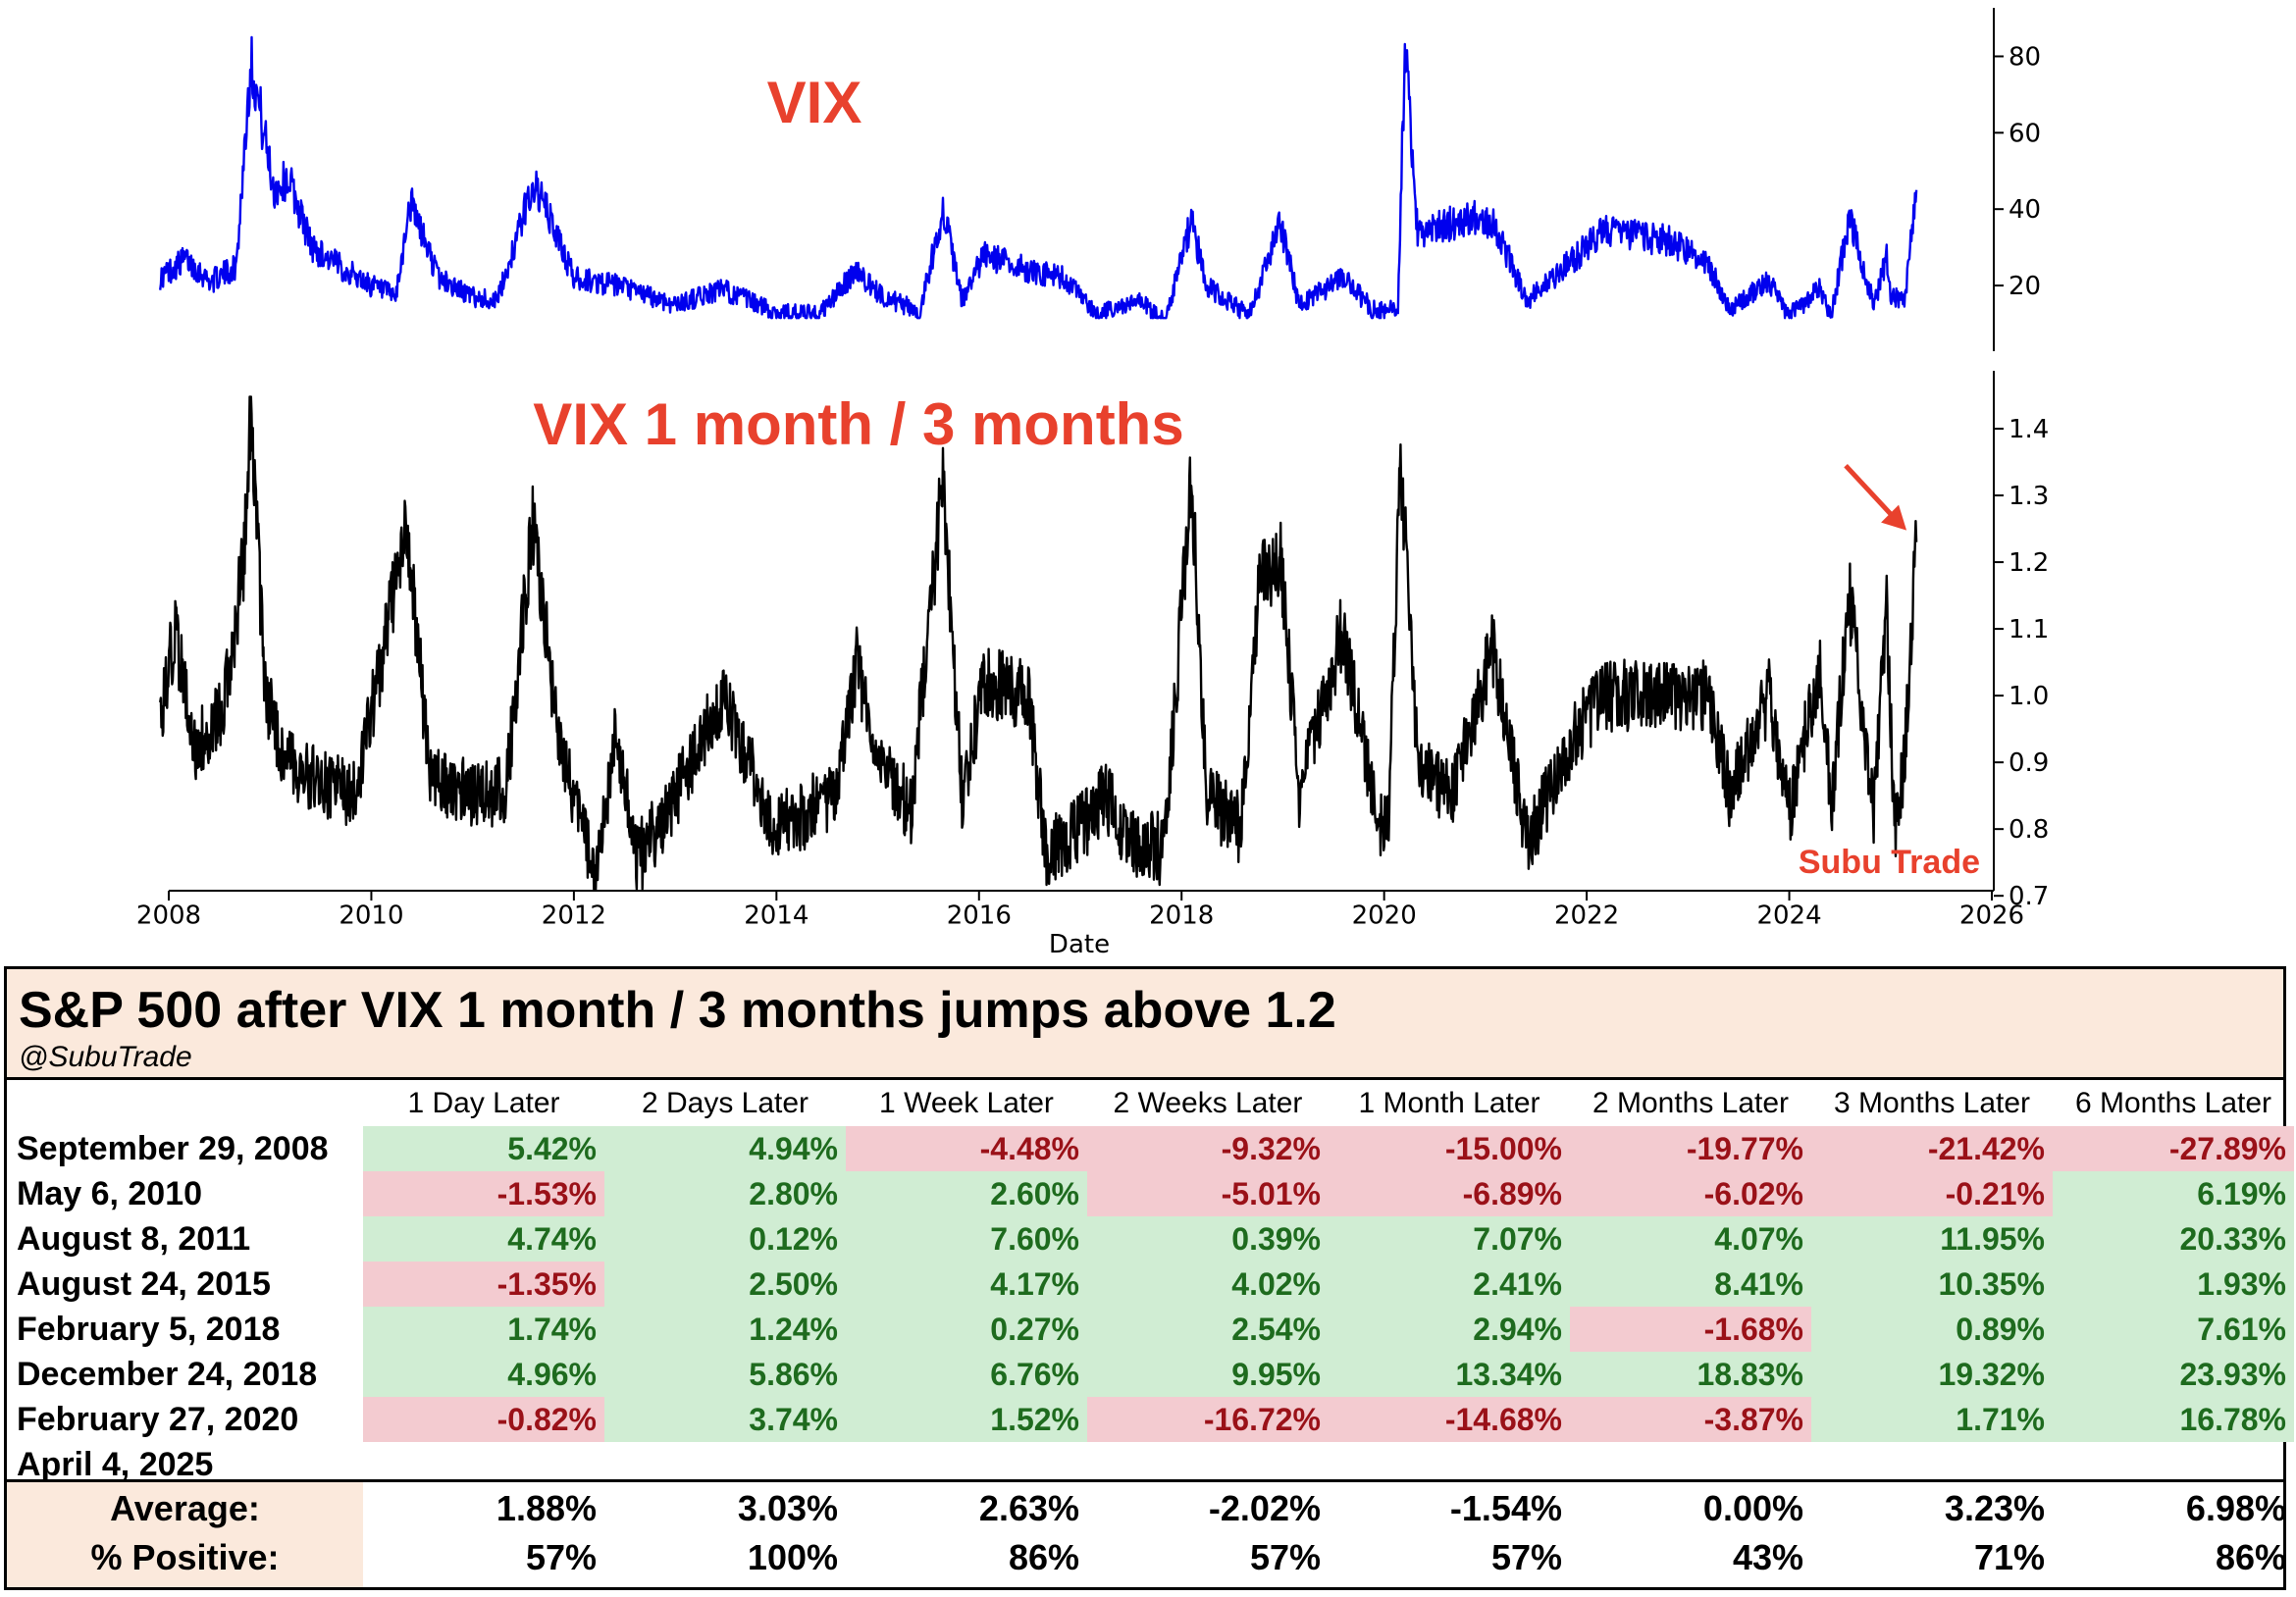  Describe the element at coordinates (1991, 916) in the screenshot. I see `x-tick-label: 2026` at that location.